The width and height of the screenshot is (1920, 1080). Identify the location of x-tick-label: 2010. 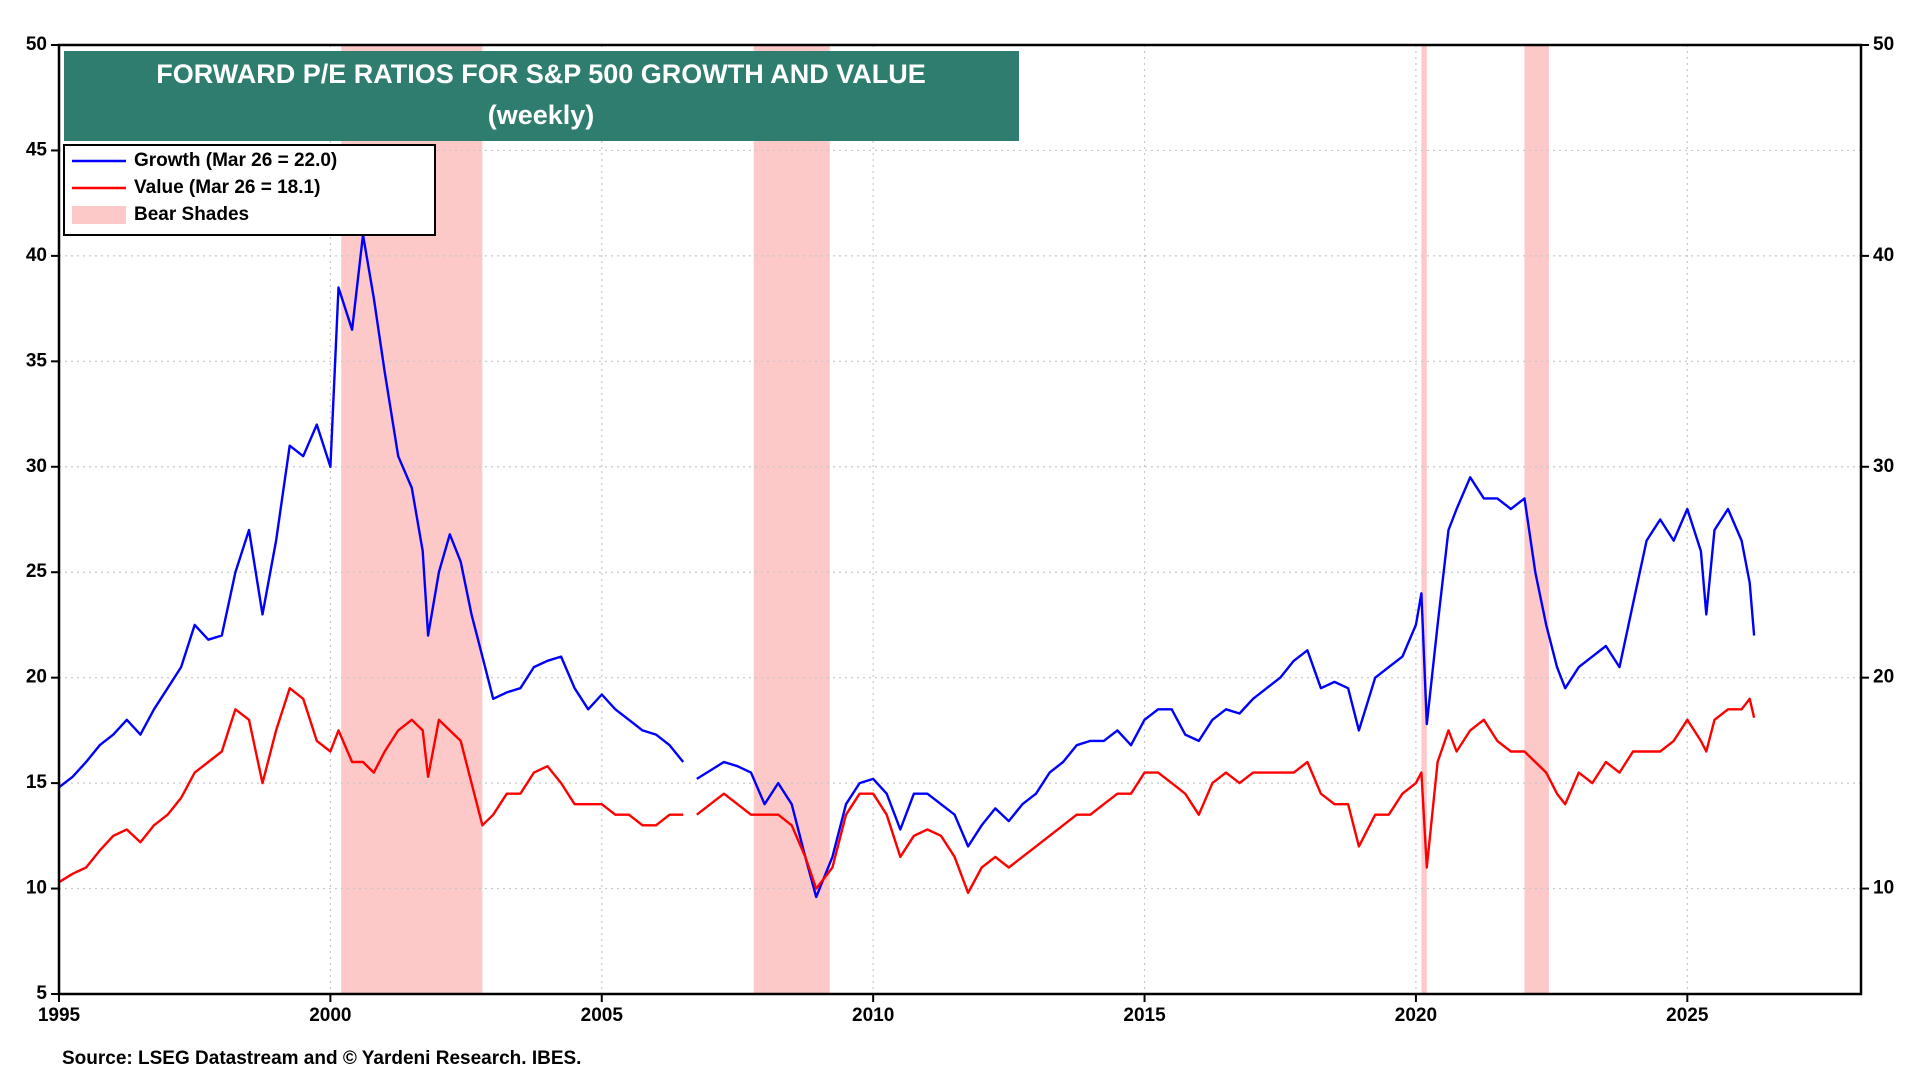
(873, 1015).